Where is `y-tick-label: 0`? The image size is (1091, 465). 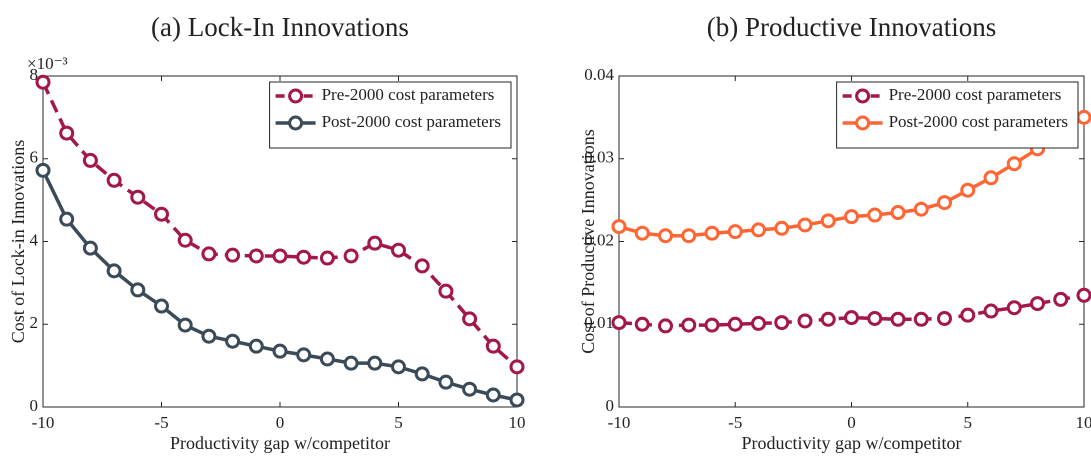
y-tick-label: 0 is located at coordinates (610, 405).